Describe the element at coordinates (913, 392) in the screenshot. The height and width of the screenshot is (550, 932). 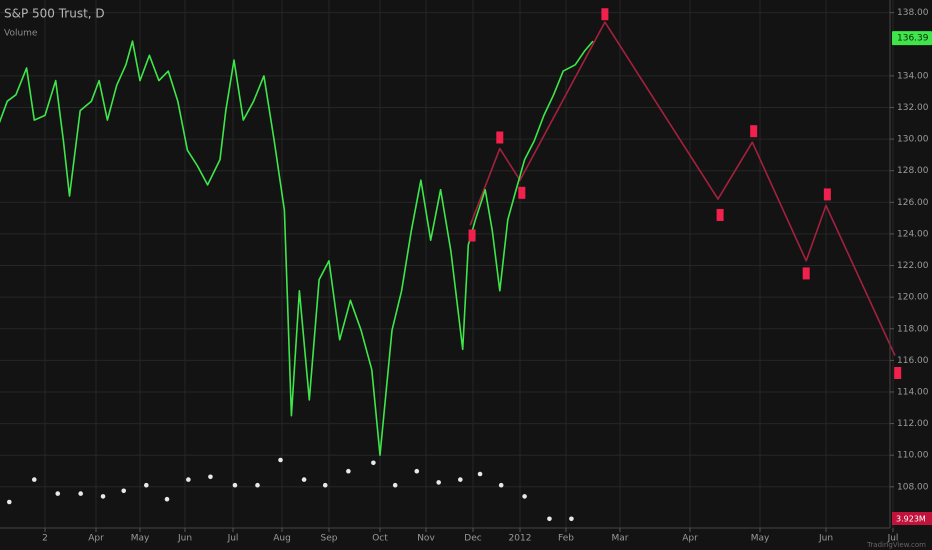
I see `y-tick-label: 114.00` at that location.